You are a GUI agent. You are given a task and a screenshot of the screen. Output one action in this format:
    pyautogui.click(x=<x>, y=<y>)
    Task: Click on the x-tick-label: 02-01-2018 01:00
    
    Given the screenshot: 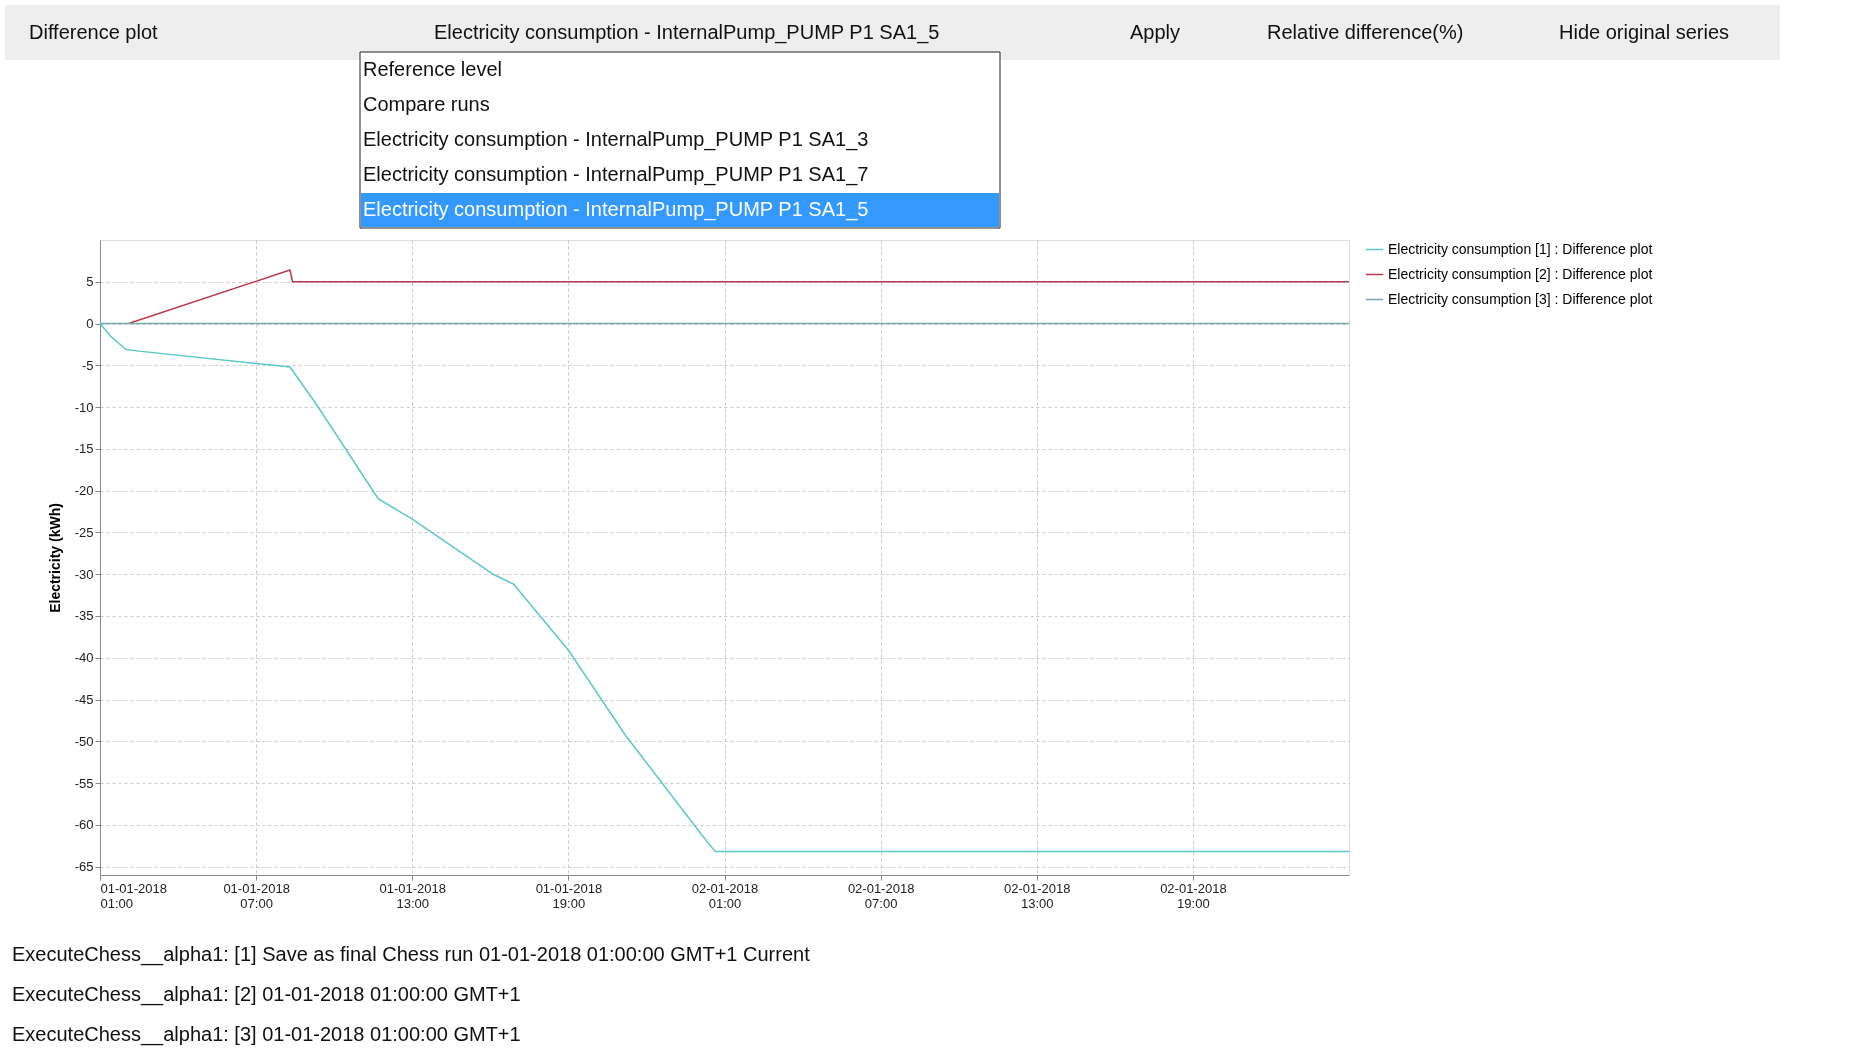 What is the action you would take?
    pyautogui.click(x=725, y=895)
    